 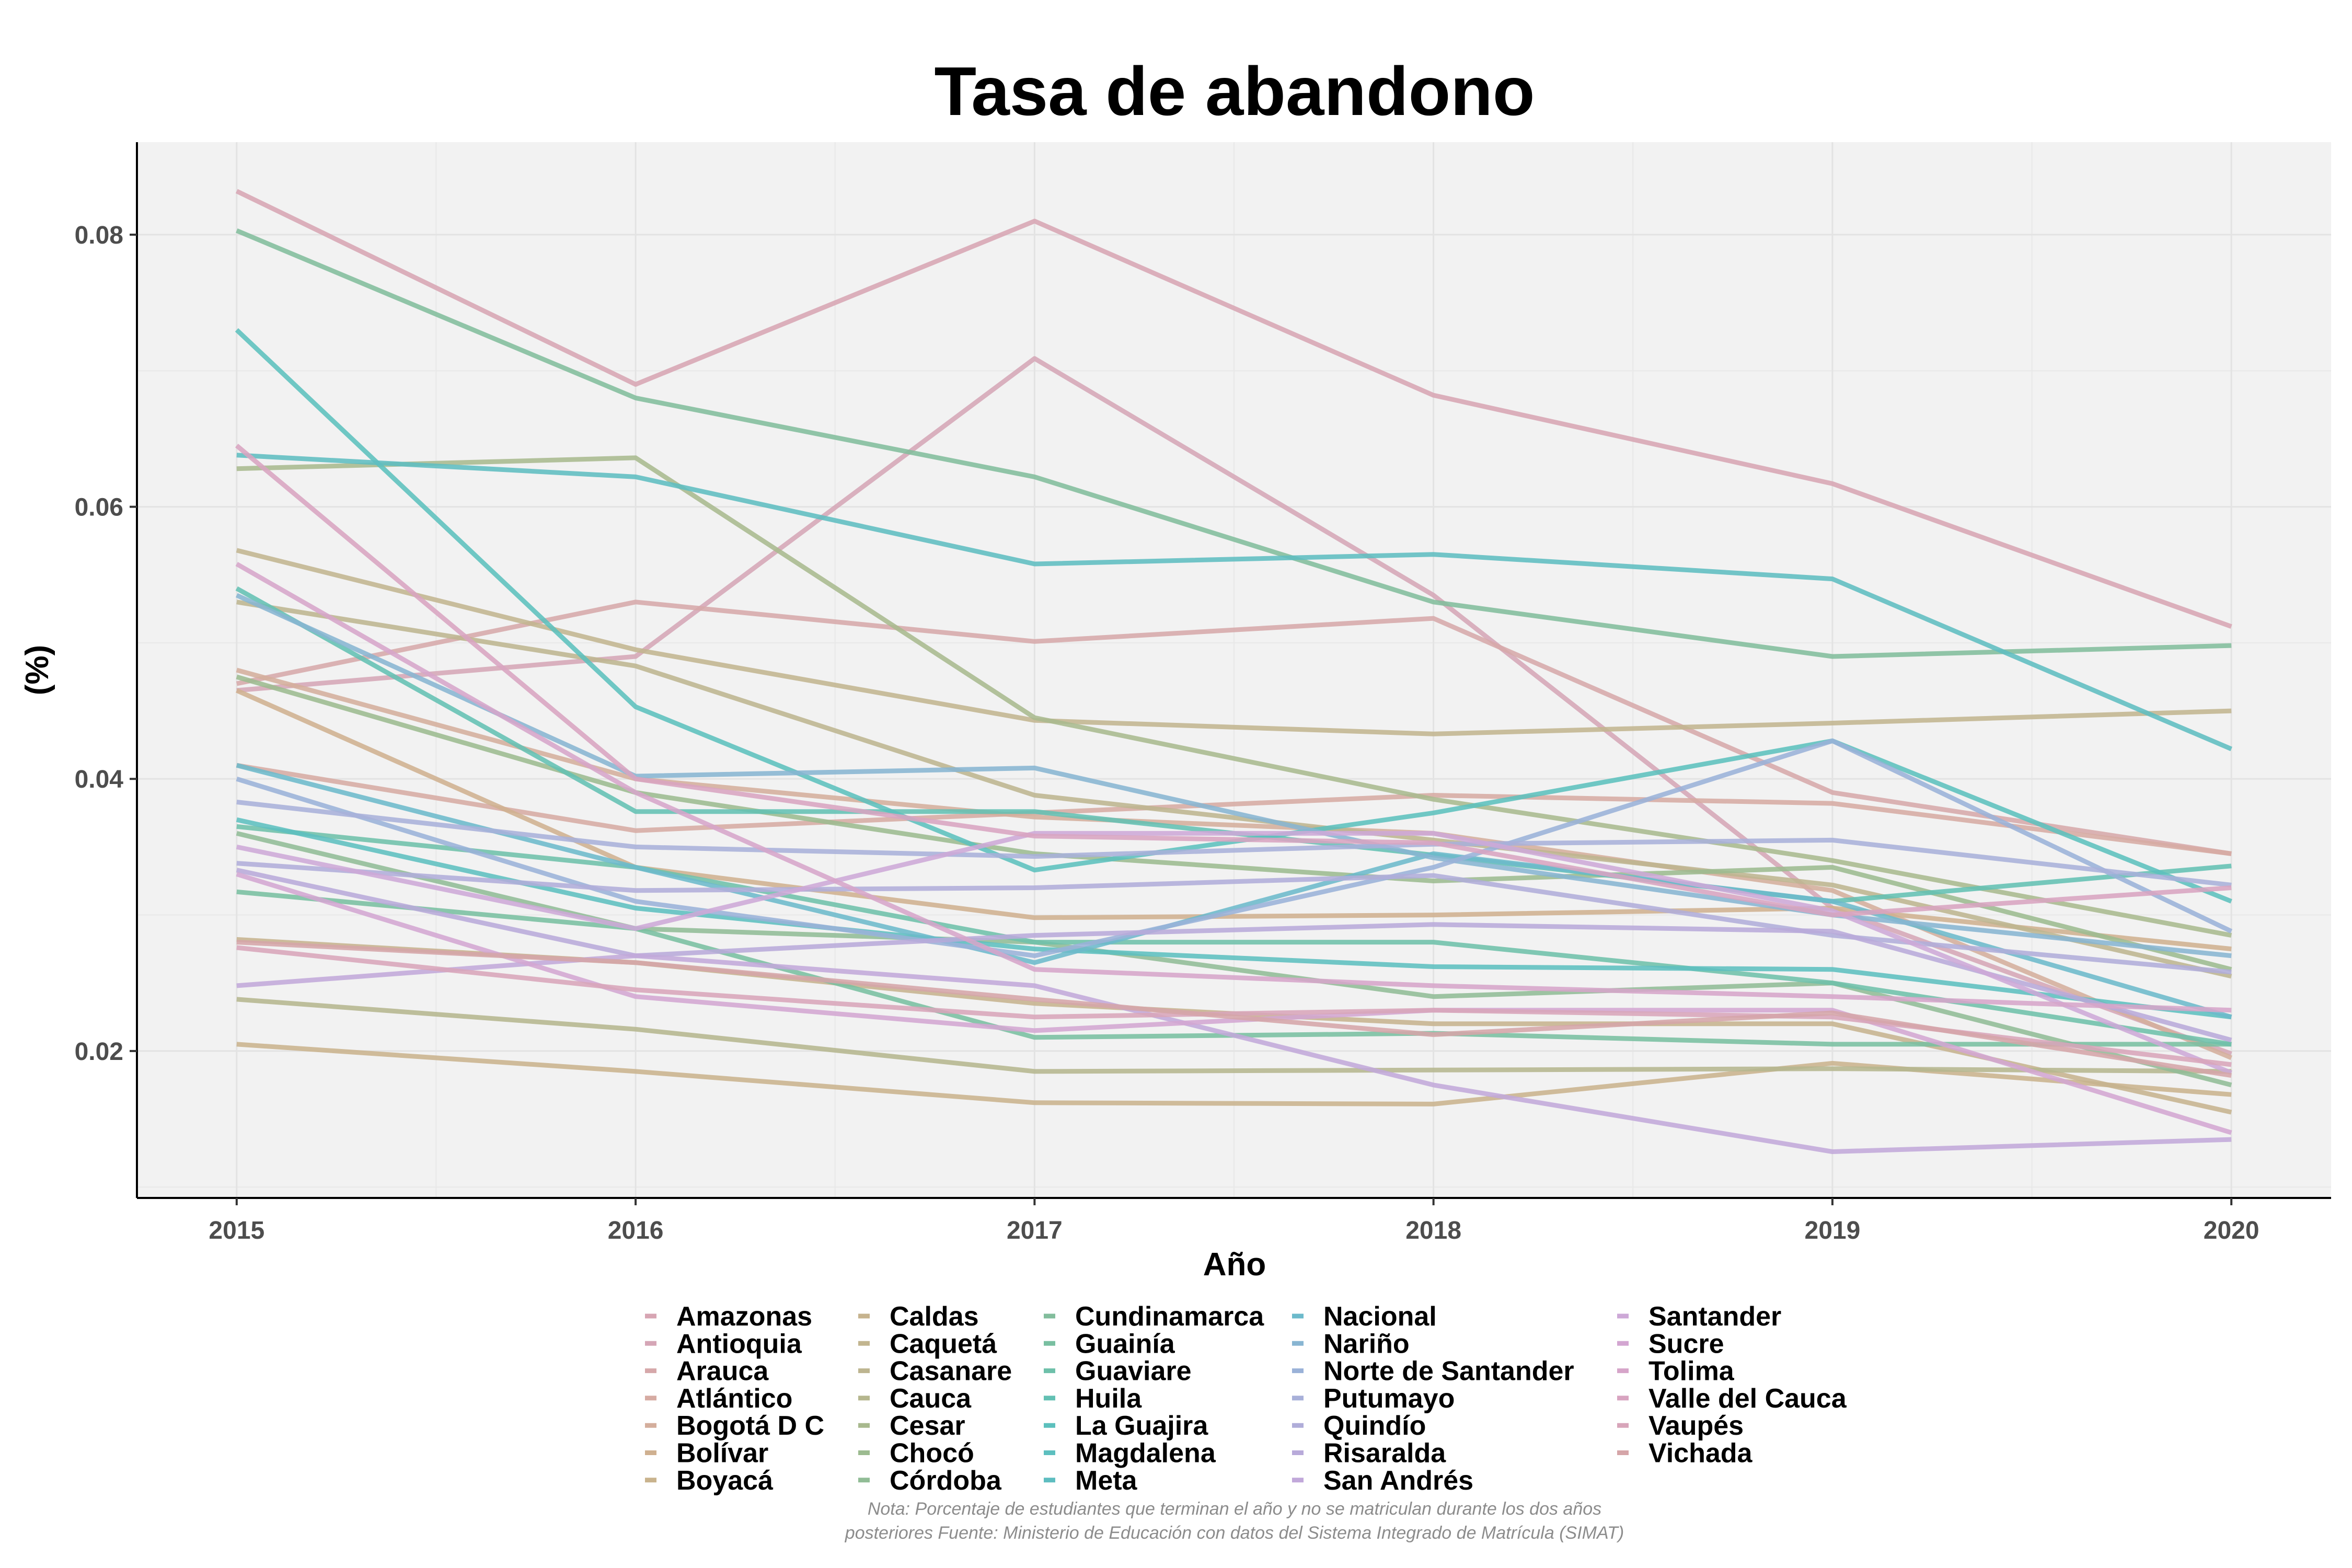 What do you see at coordinates (1108, 1398) in the screenshot?
I see `legend-label: Huila` at bounding box center [1108, 1398].